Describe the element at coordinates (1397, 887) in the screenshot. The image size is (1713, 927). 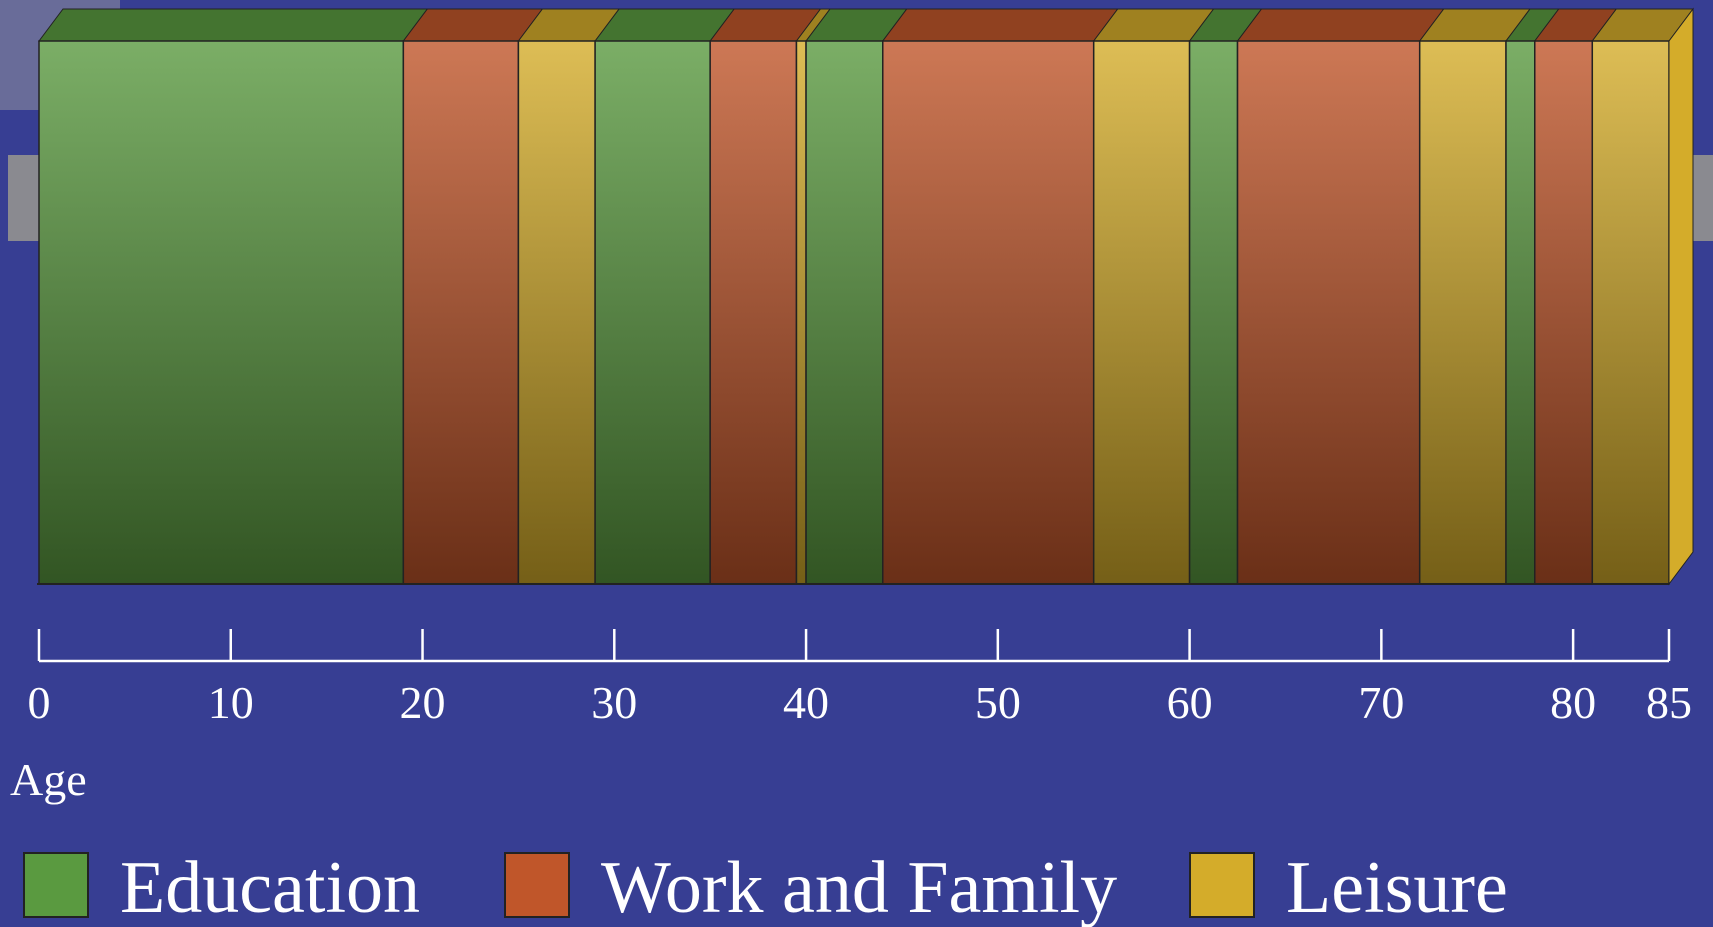
I see `legend-label: Leisure` at that location.